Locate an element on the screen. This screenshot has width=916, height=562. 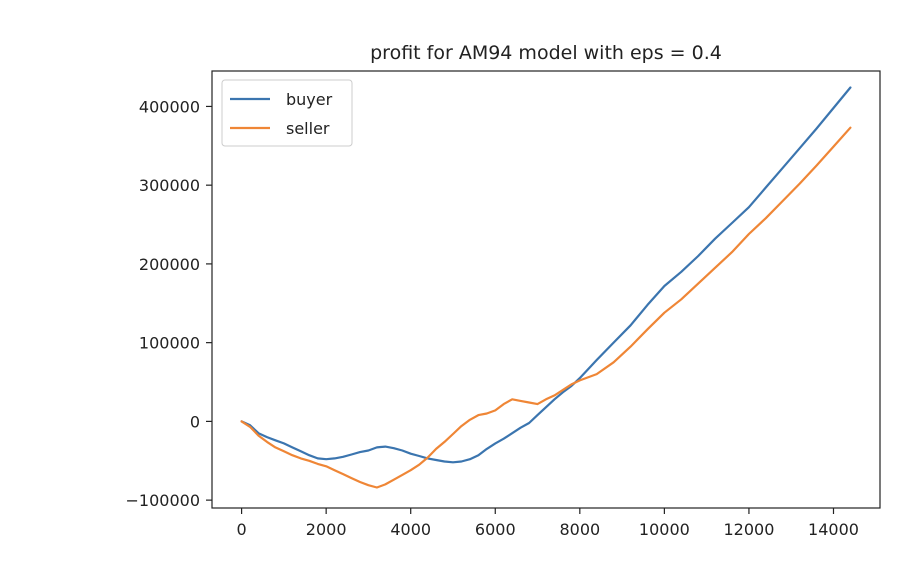
y-tick-label: 0 is located at coordinates (195, 421).